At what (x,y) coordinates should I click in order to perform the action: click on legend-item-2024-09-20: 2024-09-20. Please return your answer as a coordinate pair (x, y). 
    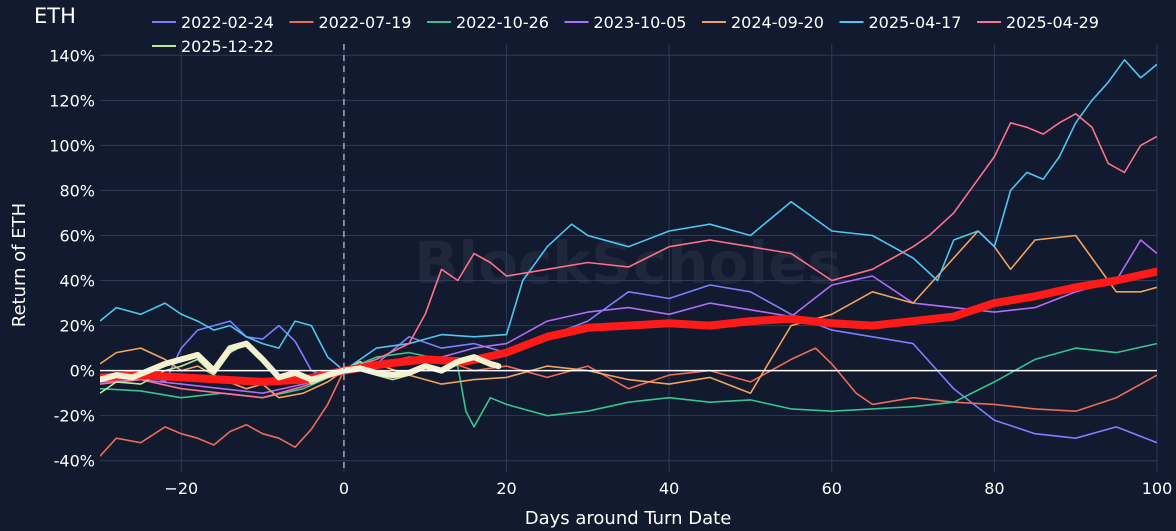
    Looking at the image, I should click on (763, 22).